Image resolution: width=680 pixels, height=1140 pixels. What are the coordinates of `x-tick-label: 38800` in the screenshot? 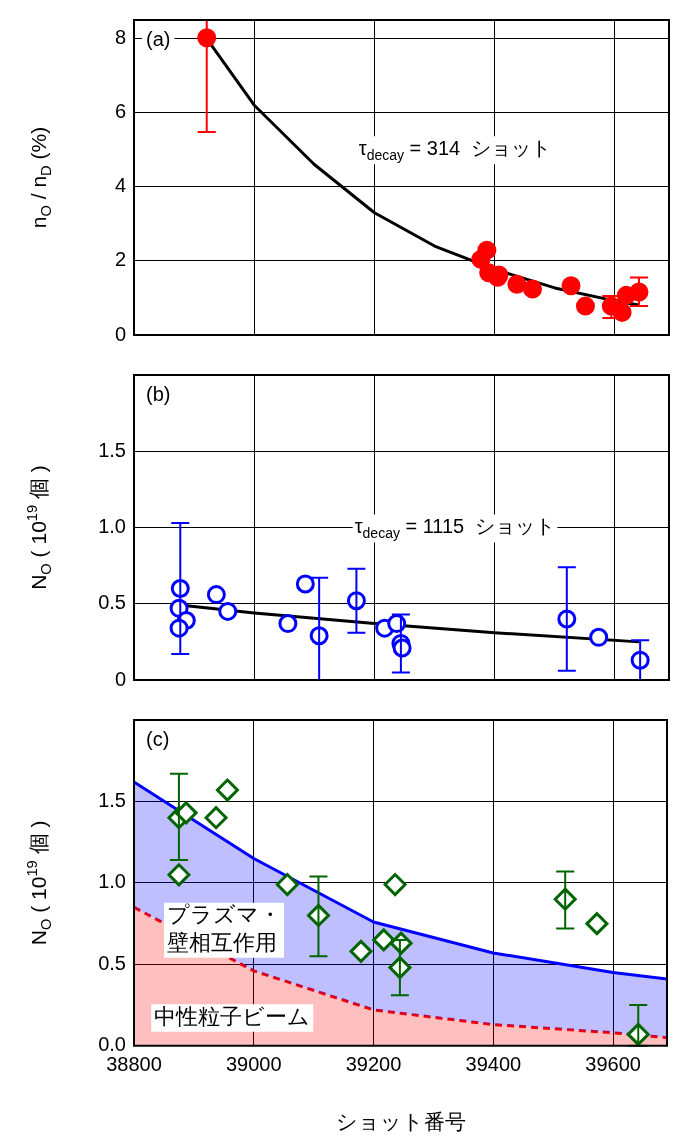 It's located at (134, 1064).